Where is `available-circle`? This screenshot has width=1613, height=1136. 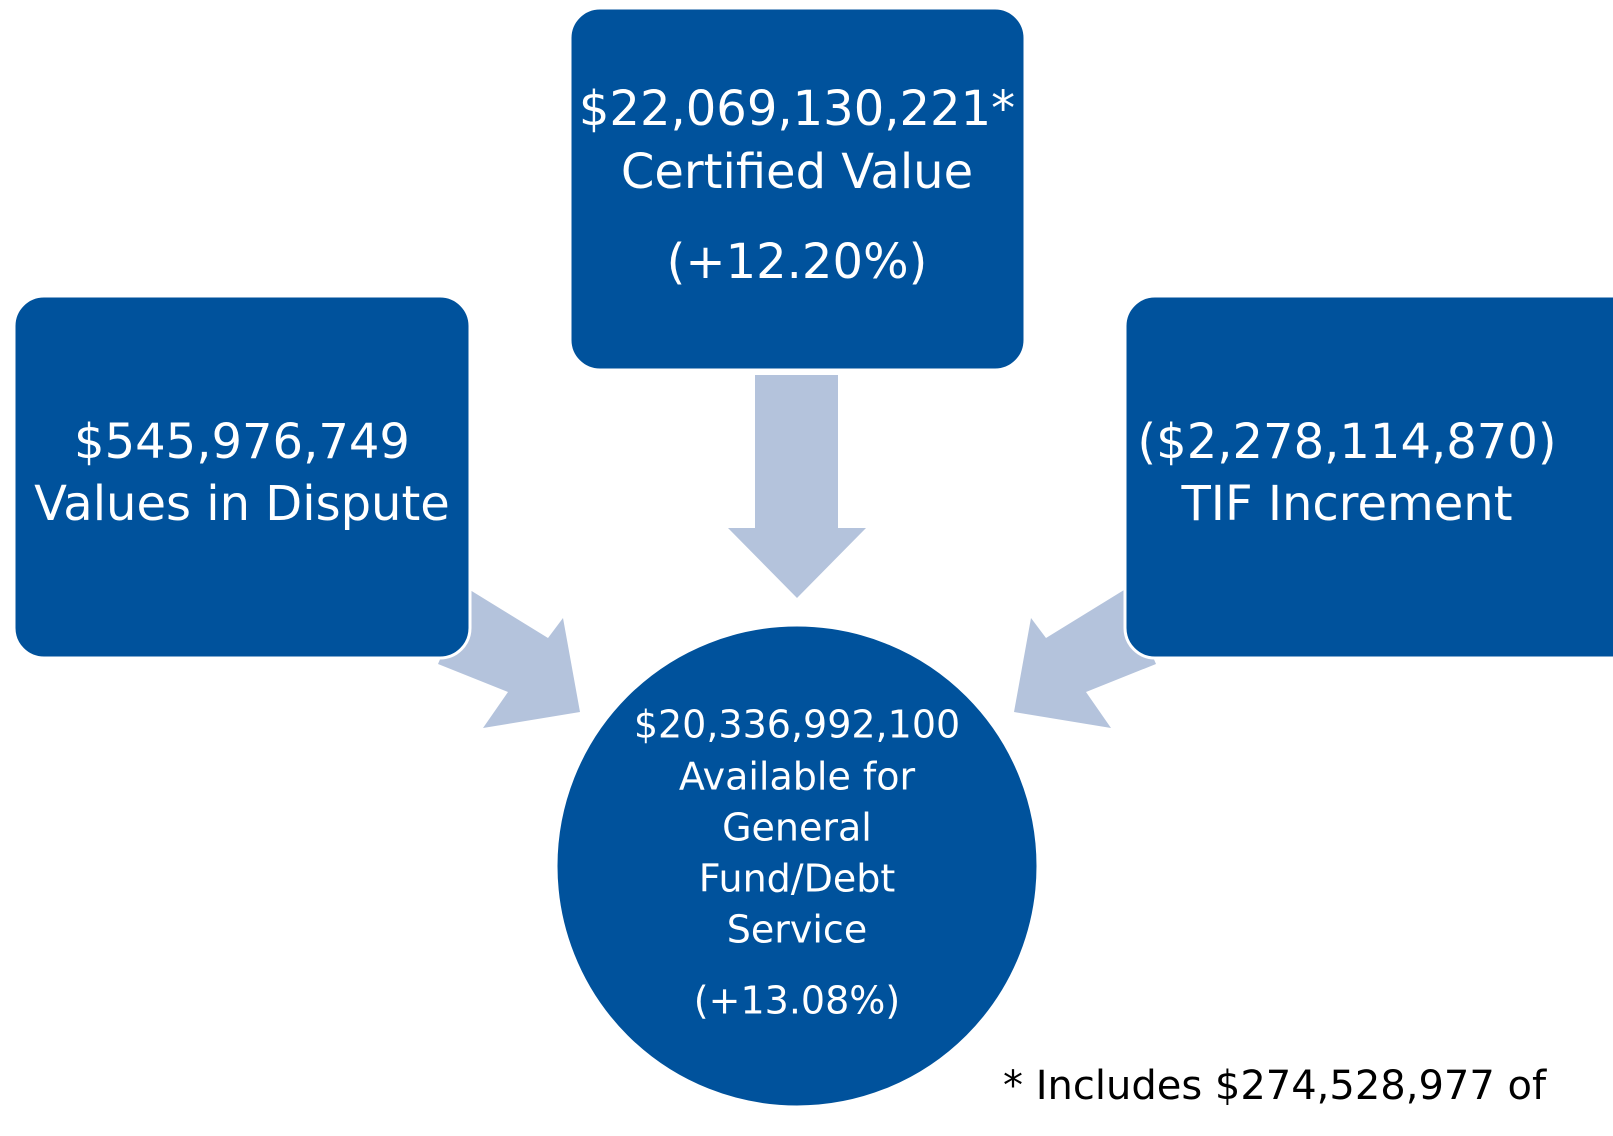
available-circle is located at coordinates (797, 866).